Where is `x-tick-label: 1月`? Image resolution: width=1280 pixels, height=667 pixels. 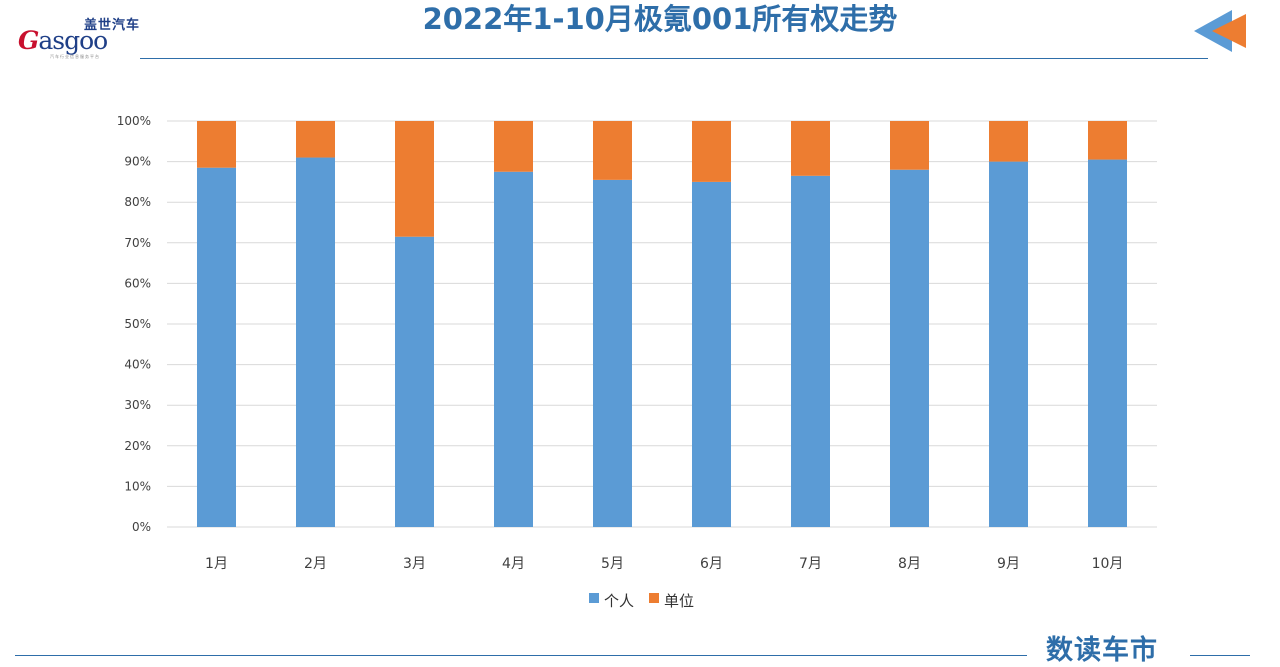
x-tick-label: 1月 is located at coordinates (216, 564).